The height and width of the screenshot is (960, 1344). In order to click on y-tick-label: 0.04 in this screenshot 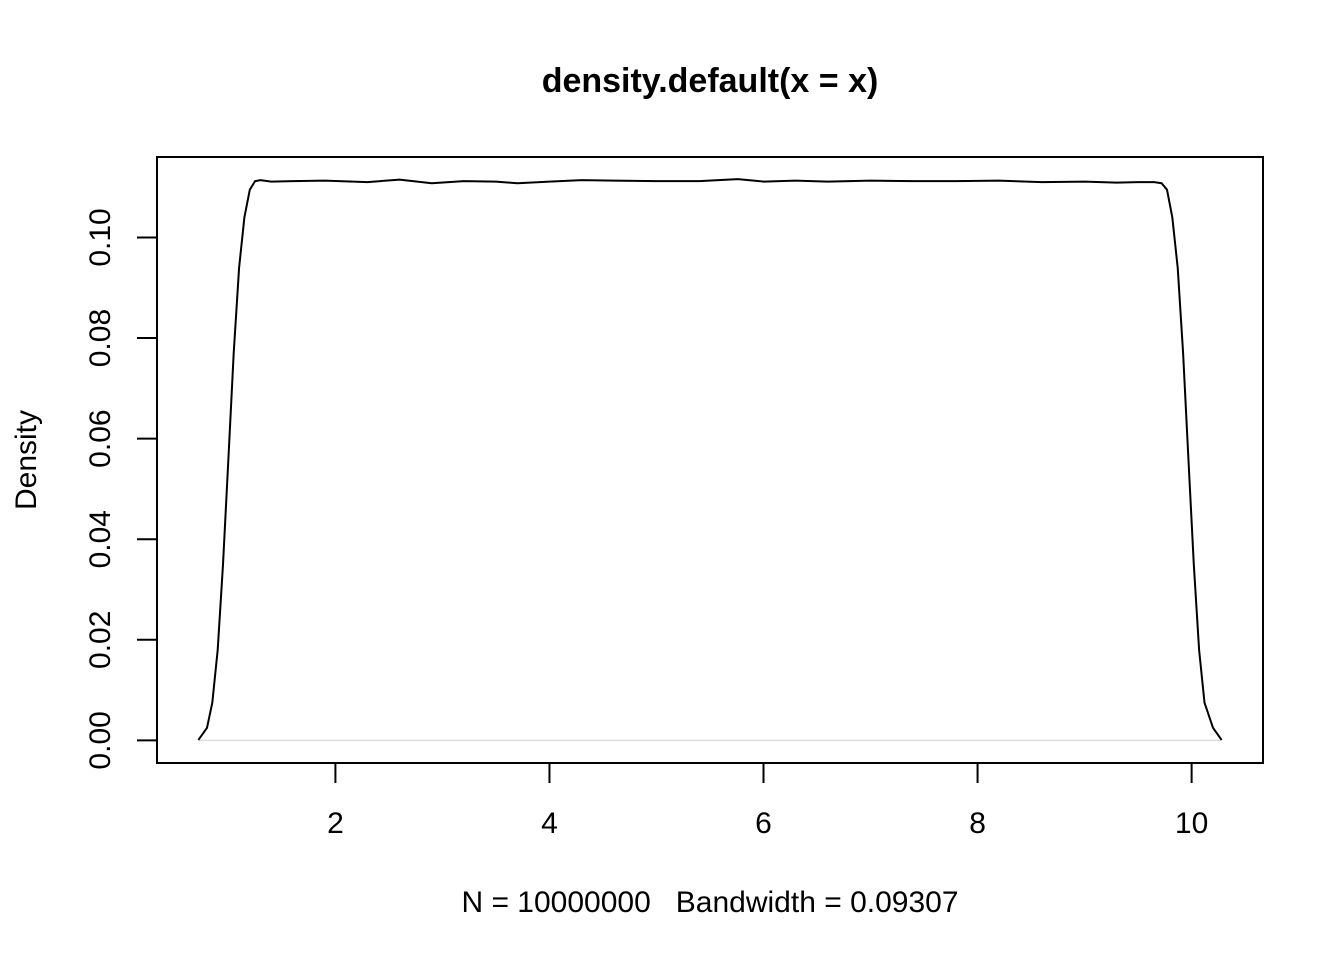, I will do `click(100, 539)`.